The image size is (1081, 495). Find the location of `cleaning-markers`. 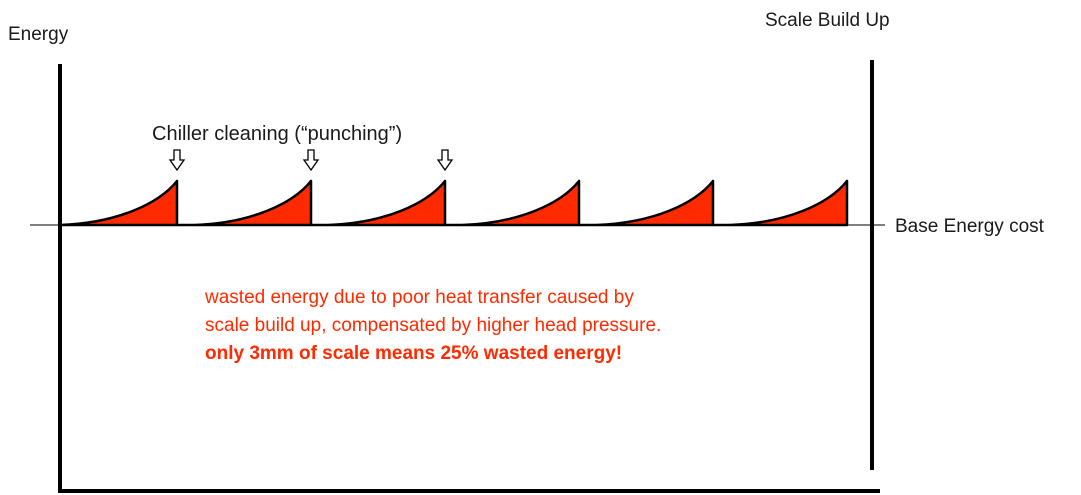

cleaning-markers is located at coordinates (311, 160).